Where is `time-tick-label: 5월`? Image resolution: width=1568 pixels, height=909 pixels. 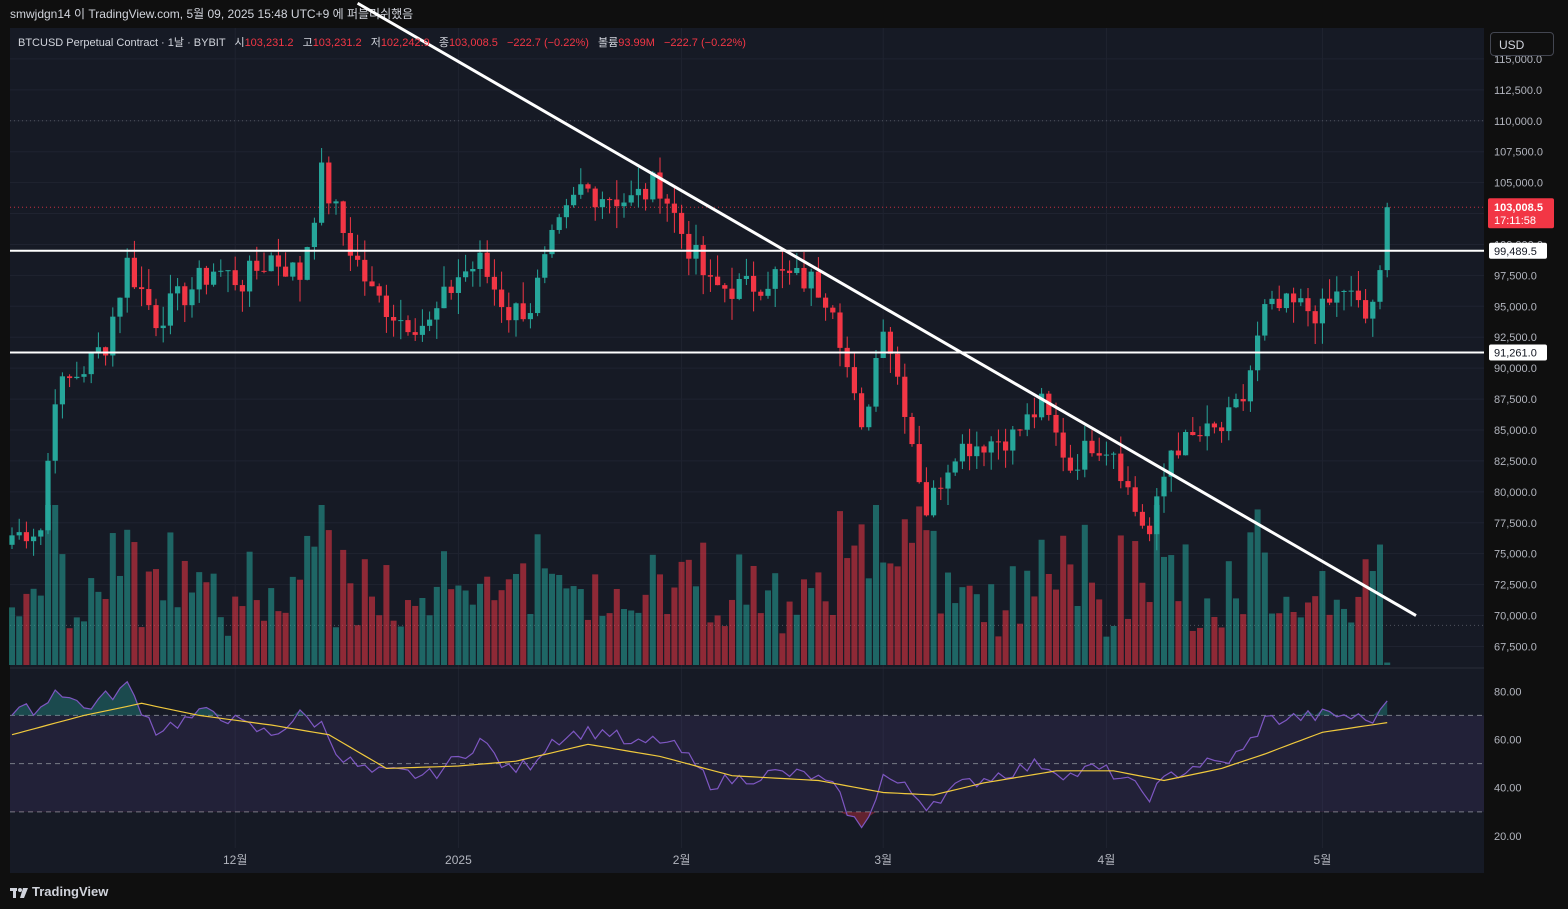
time-tick-label: 5월 is located at coordinates (1323, 860).